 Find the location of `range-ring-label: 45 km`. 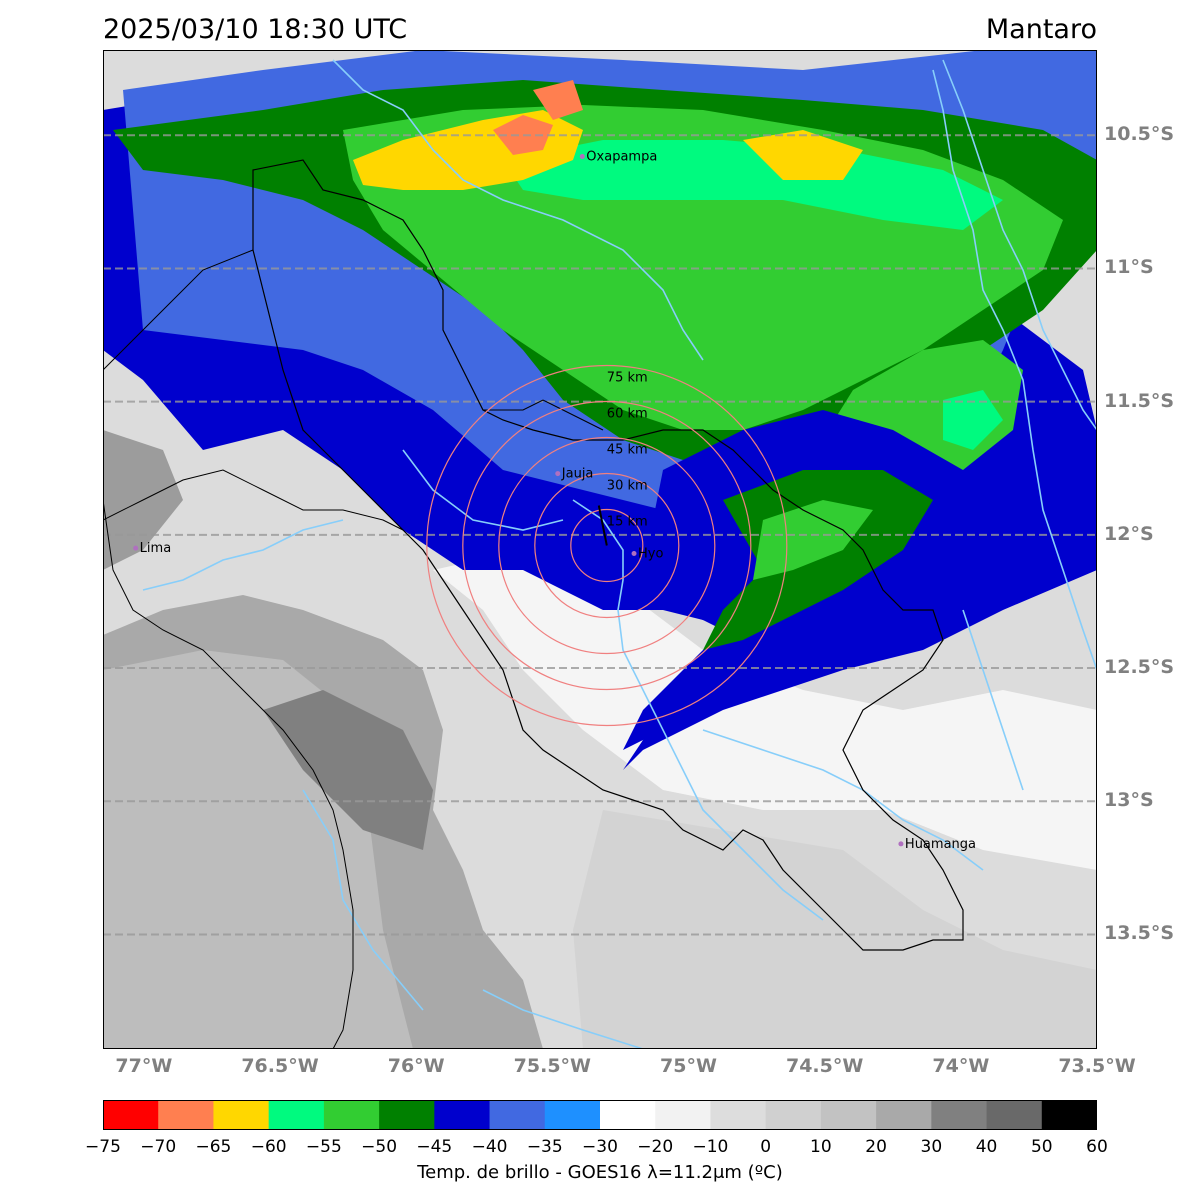

range-ring-label: 45 km is located at coordinates (627, 450).